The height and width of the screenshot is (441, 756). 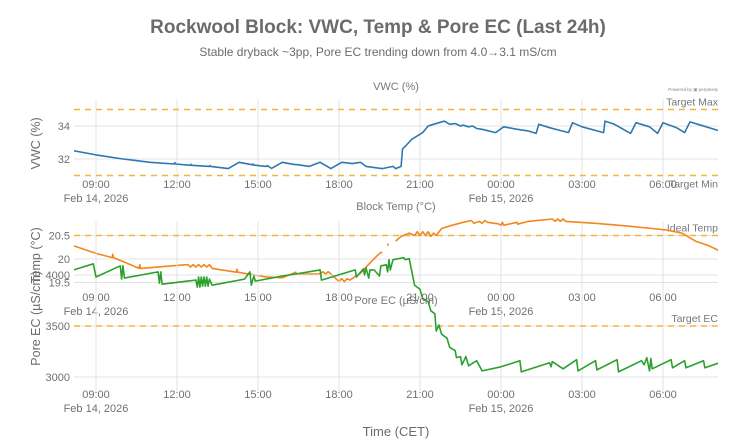 I want to click on panel-title: Block Temp (°C), so click(x=395, y=207).